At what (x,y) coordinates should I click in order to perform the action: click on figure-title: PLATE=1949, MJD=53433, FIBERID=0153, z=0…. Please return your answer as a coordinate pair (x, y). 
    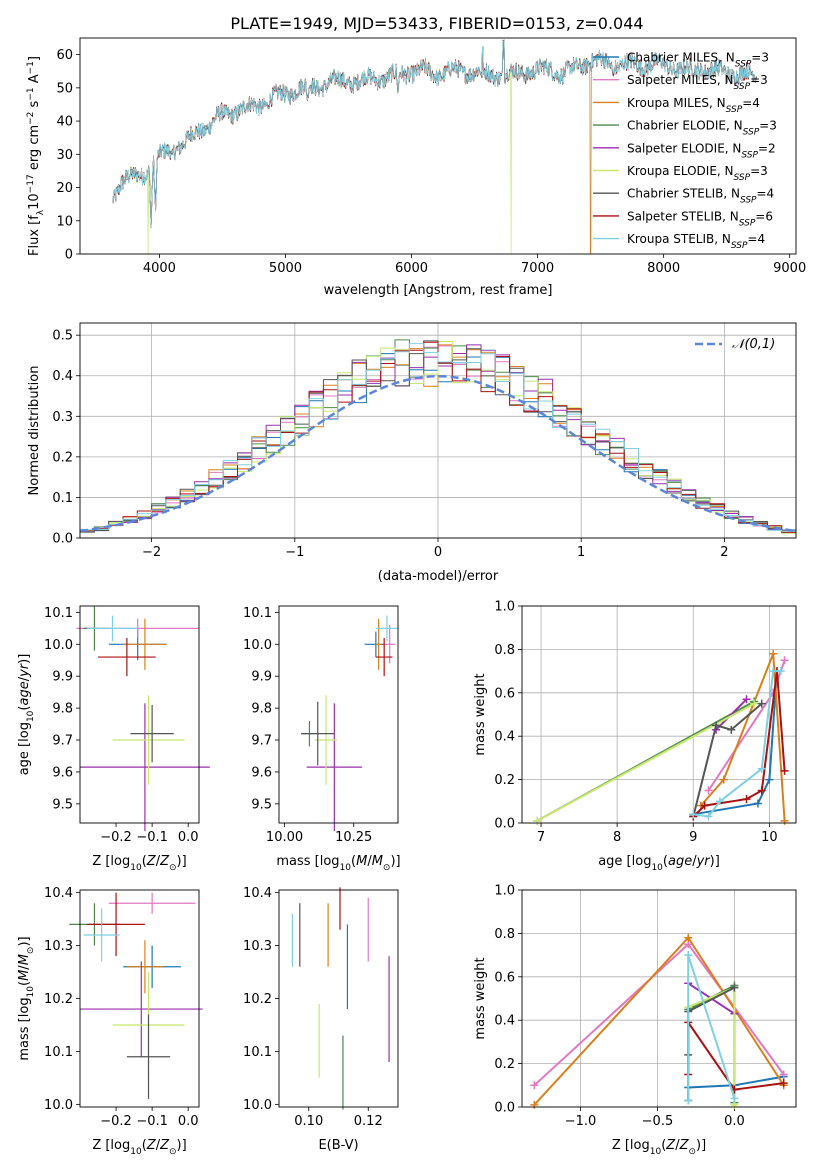
    Looking at the image, I should click on (436, 23).